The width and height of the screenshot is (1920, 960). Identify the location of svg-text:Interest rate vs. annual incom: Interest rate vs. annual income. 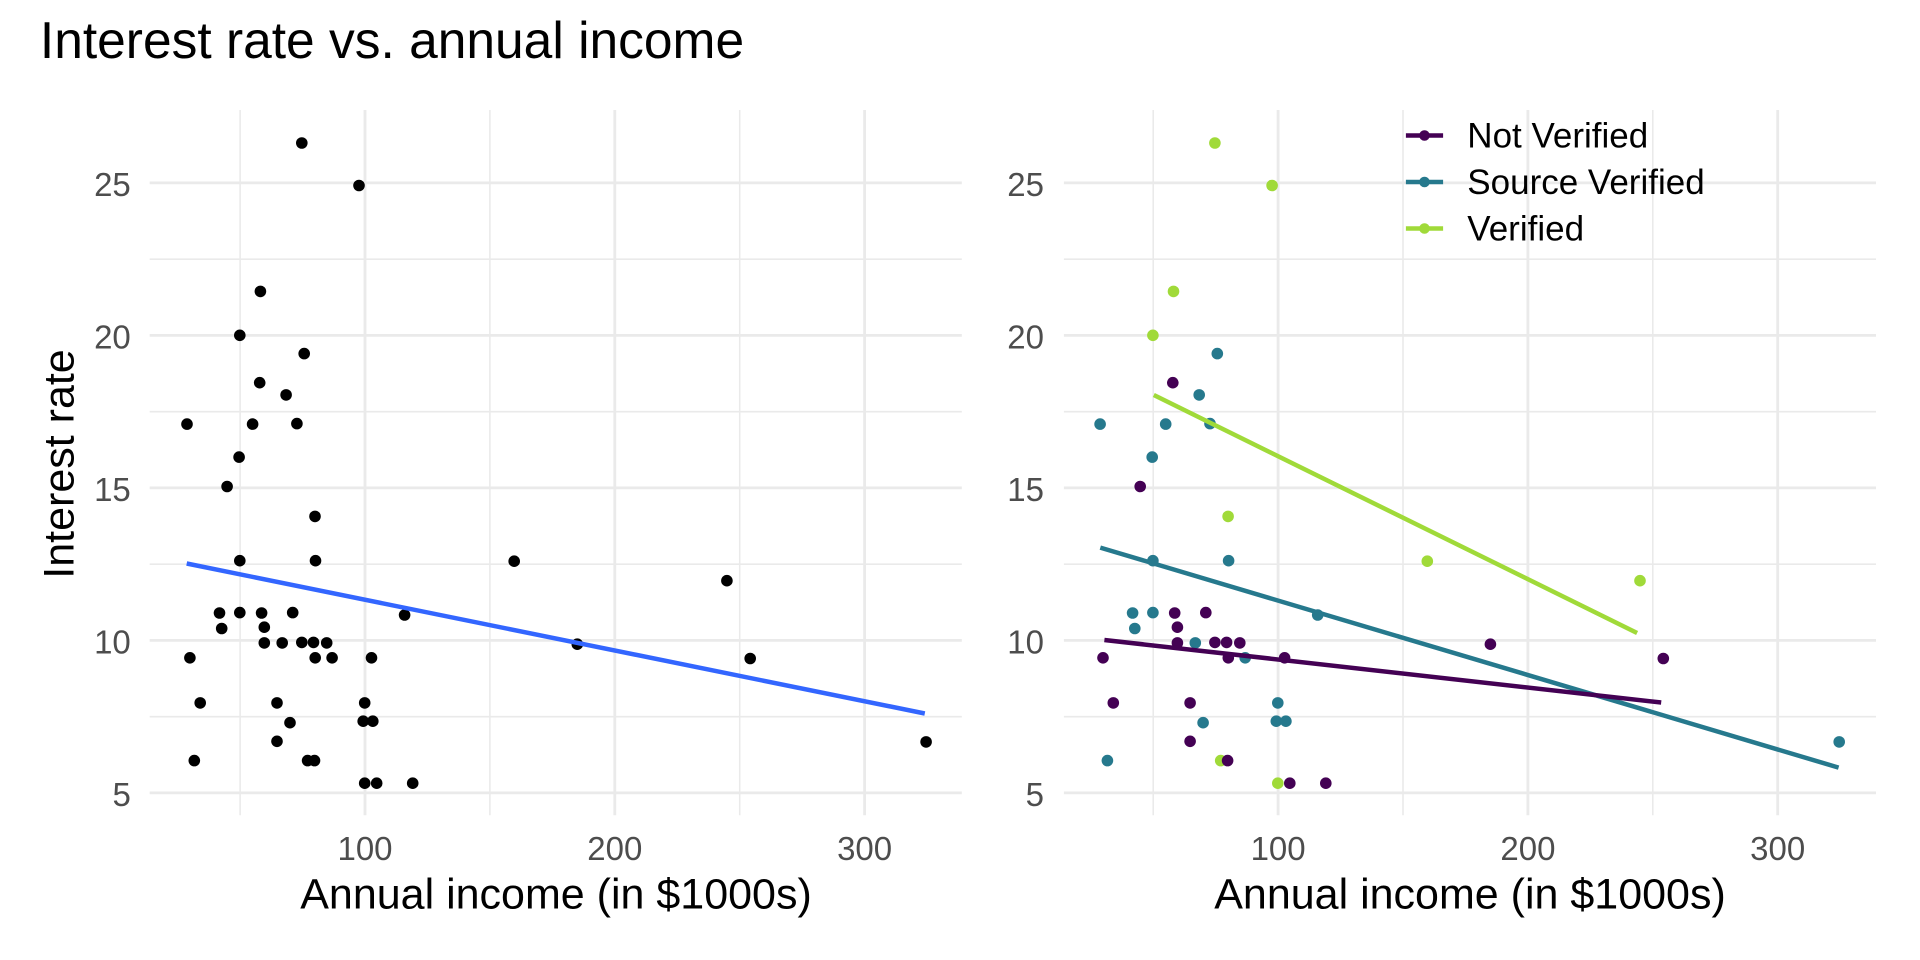
(392, 40).